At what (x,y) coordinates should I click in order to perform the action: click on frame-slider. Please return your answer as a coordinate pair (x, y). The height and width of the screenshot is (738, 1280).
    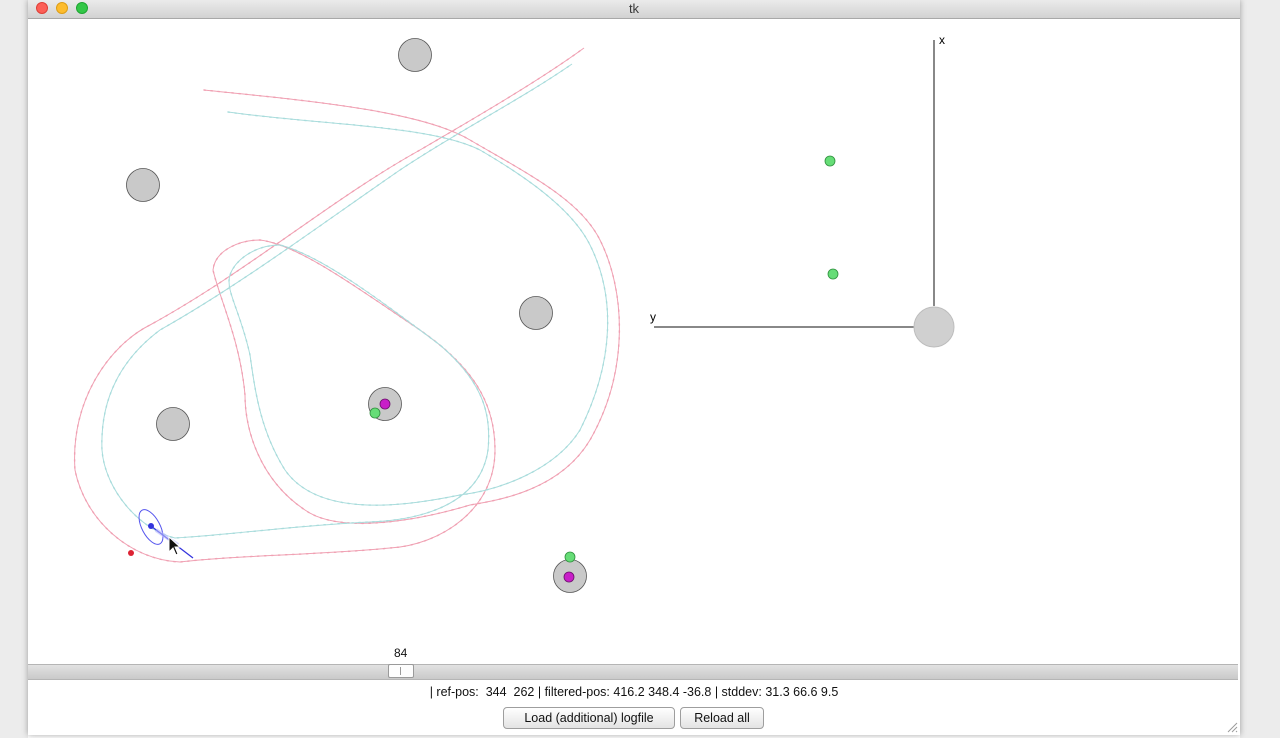
    Looking at the image, I should click on (633, 672).